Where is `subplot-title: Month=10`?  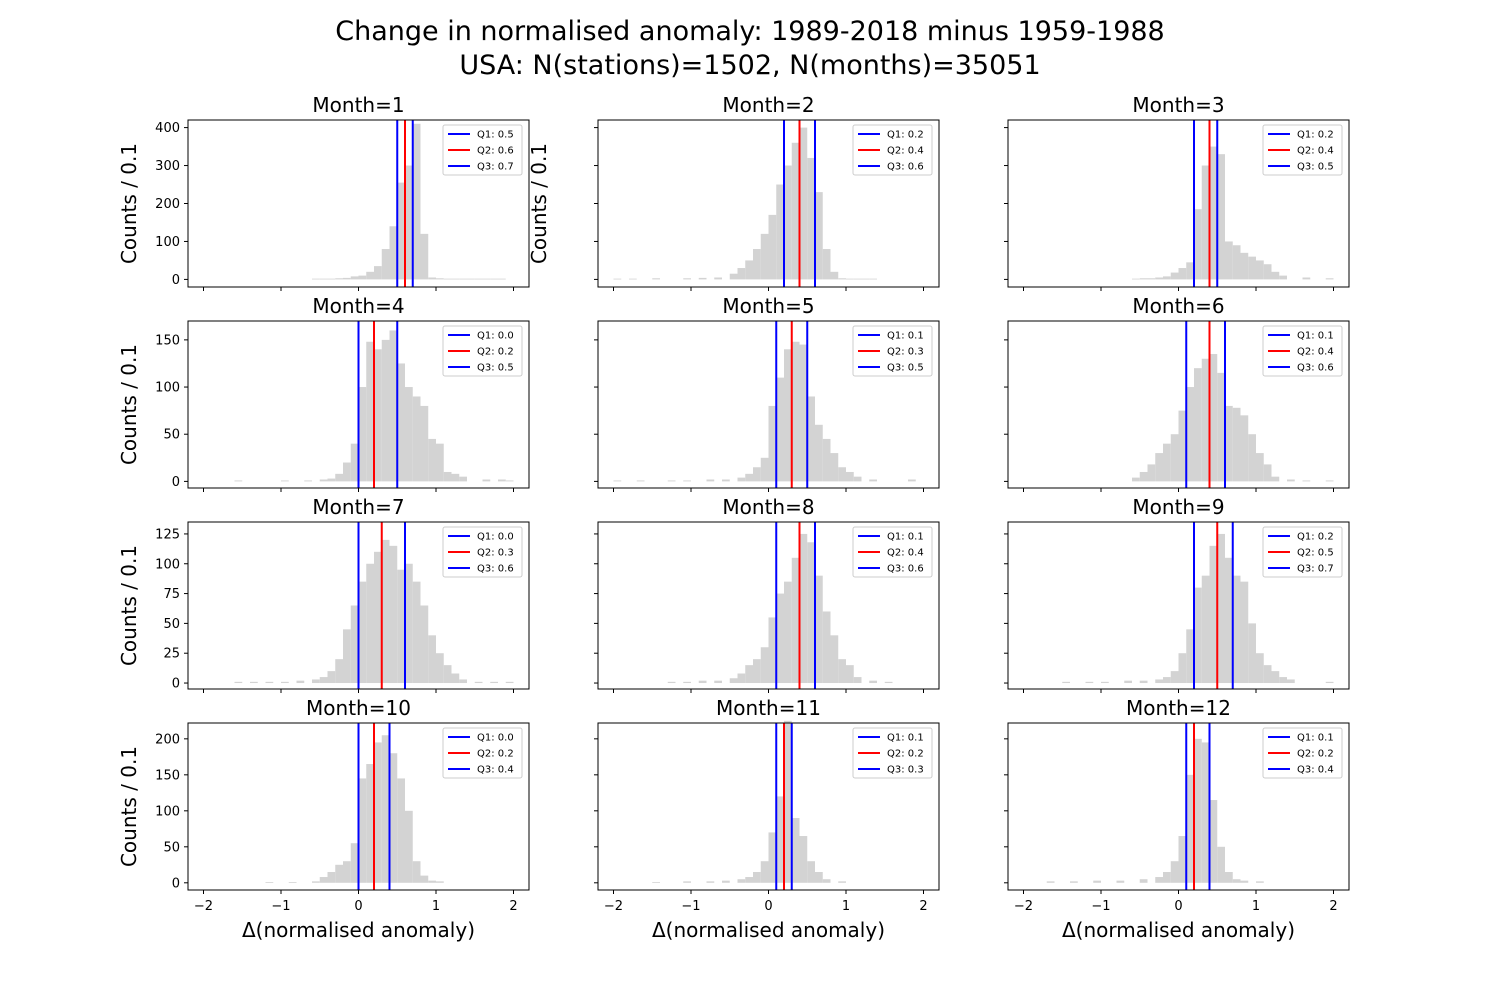 subplot-title: Month=10 is located at coordinates (358, 708).